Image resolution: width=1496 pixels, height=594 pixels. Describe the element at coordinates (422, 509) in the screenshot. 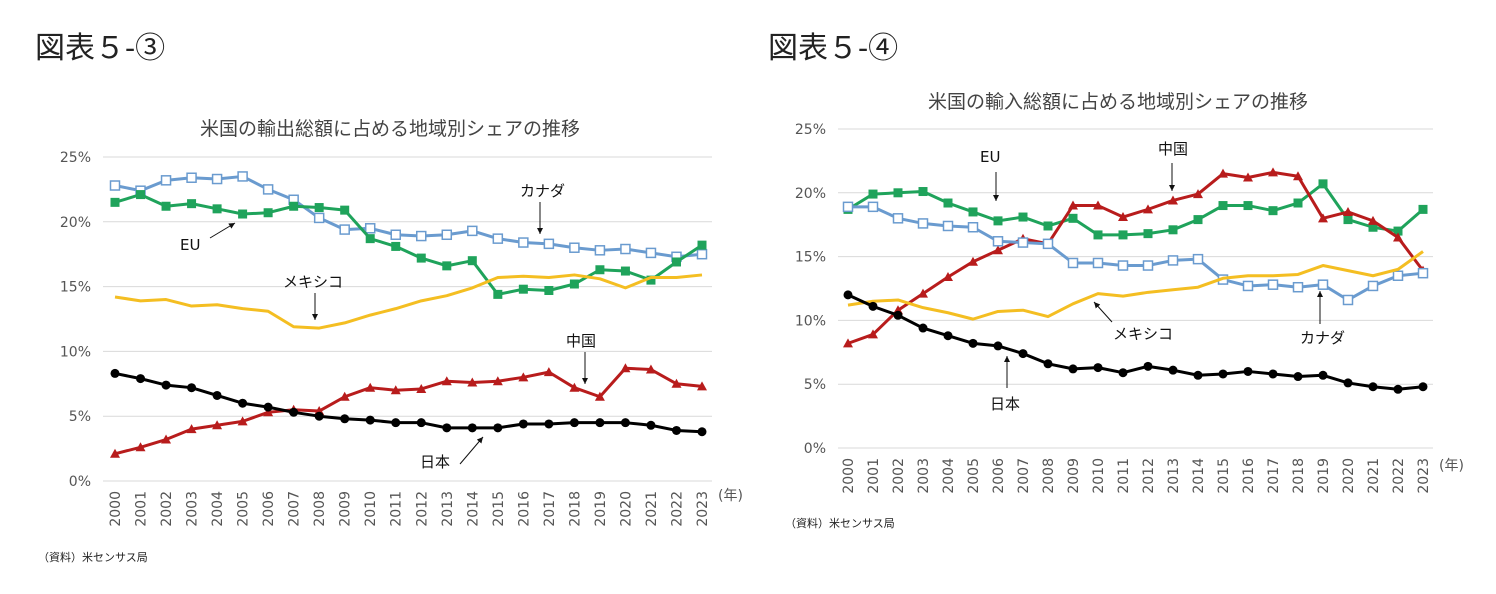

I see `x-tick-label: 2012` at that location.